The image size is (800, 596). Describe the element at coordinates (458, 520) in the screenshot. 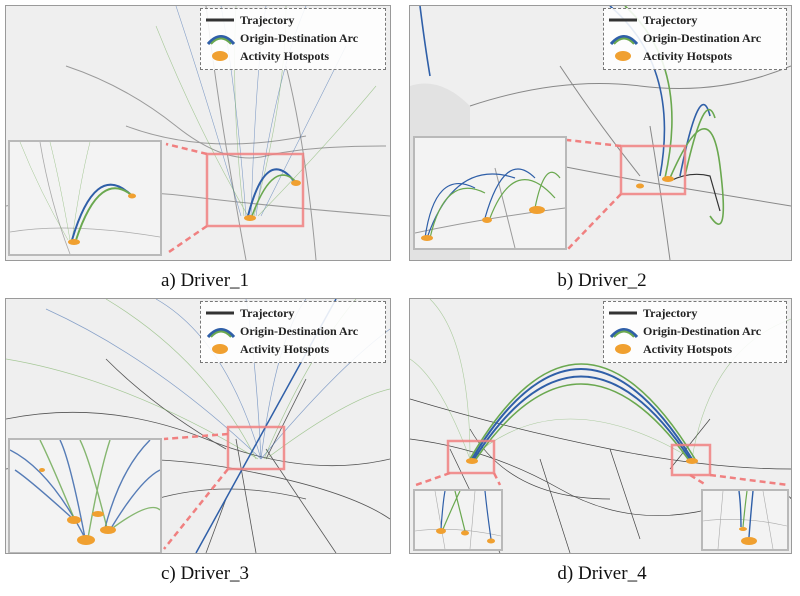

I see `inset-zoom-driver-4-left` at that location.